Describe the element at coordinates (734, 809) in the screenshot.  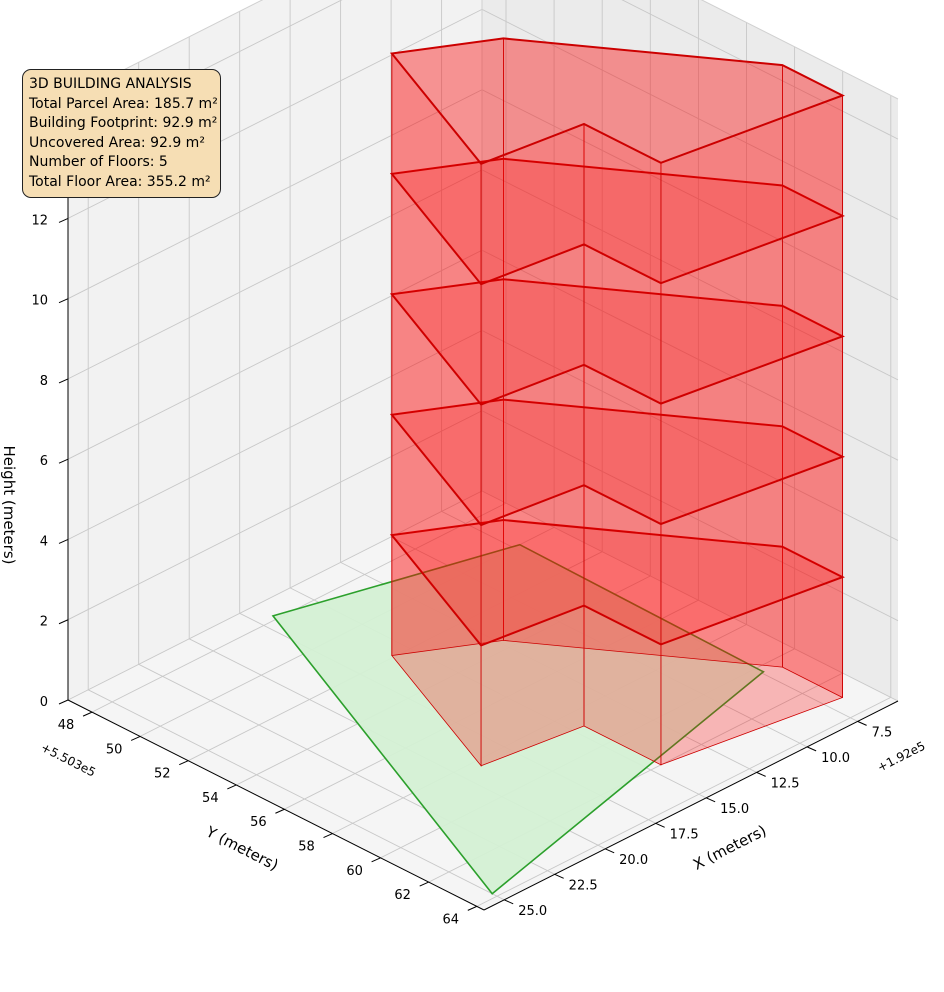
I see `x-tick-label: 15.0` at that location.